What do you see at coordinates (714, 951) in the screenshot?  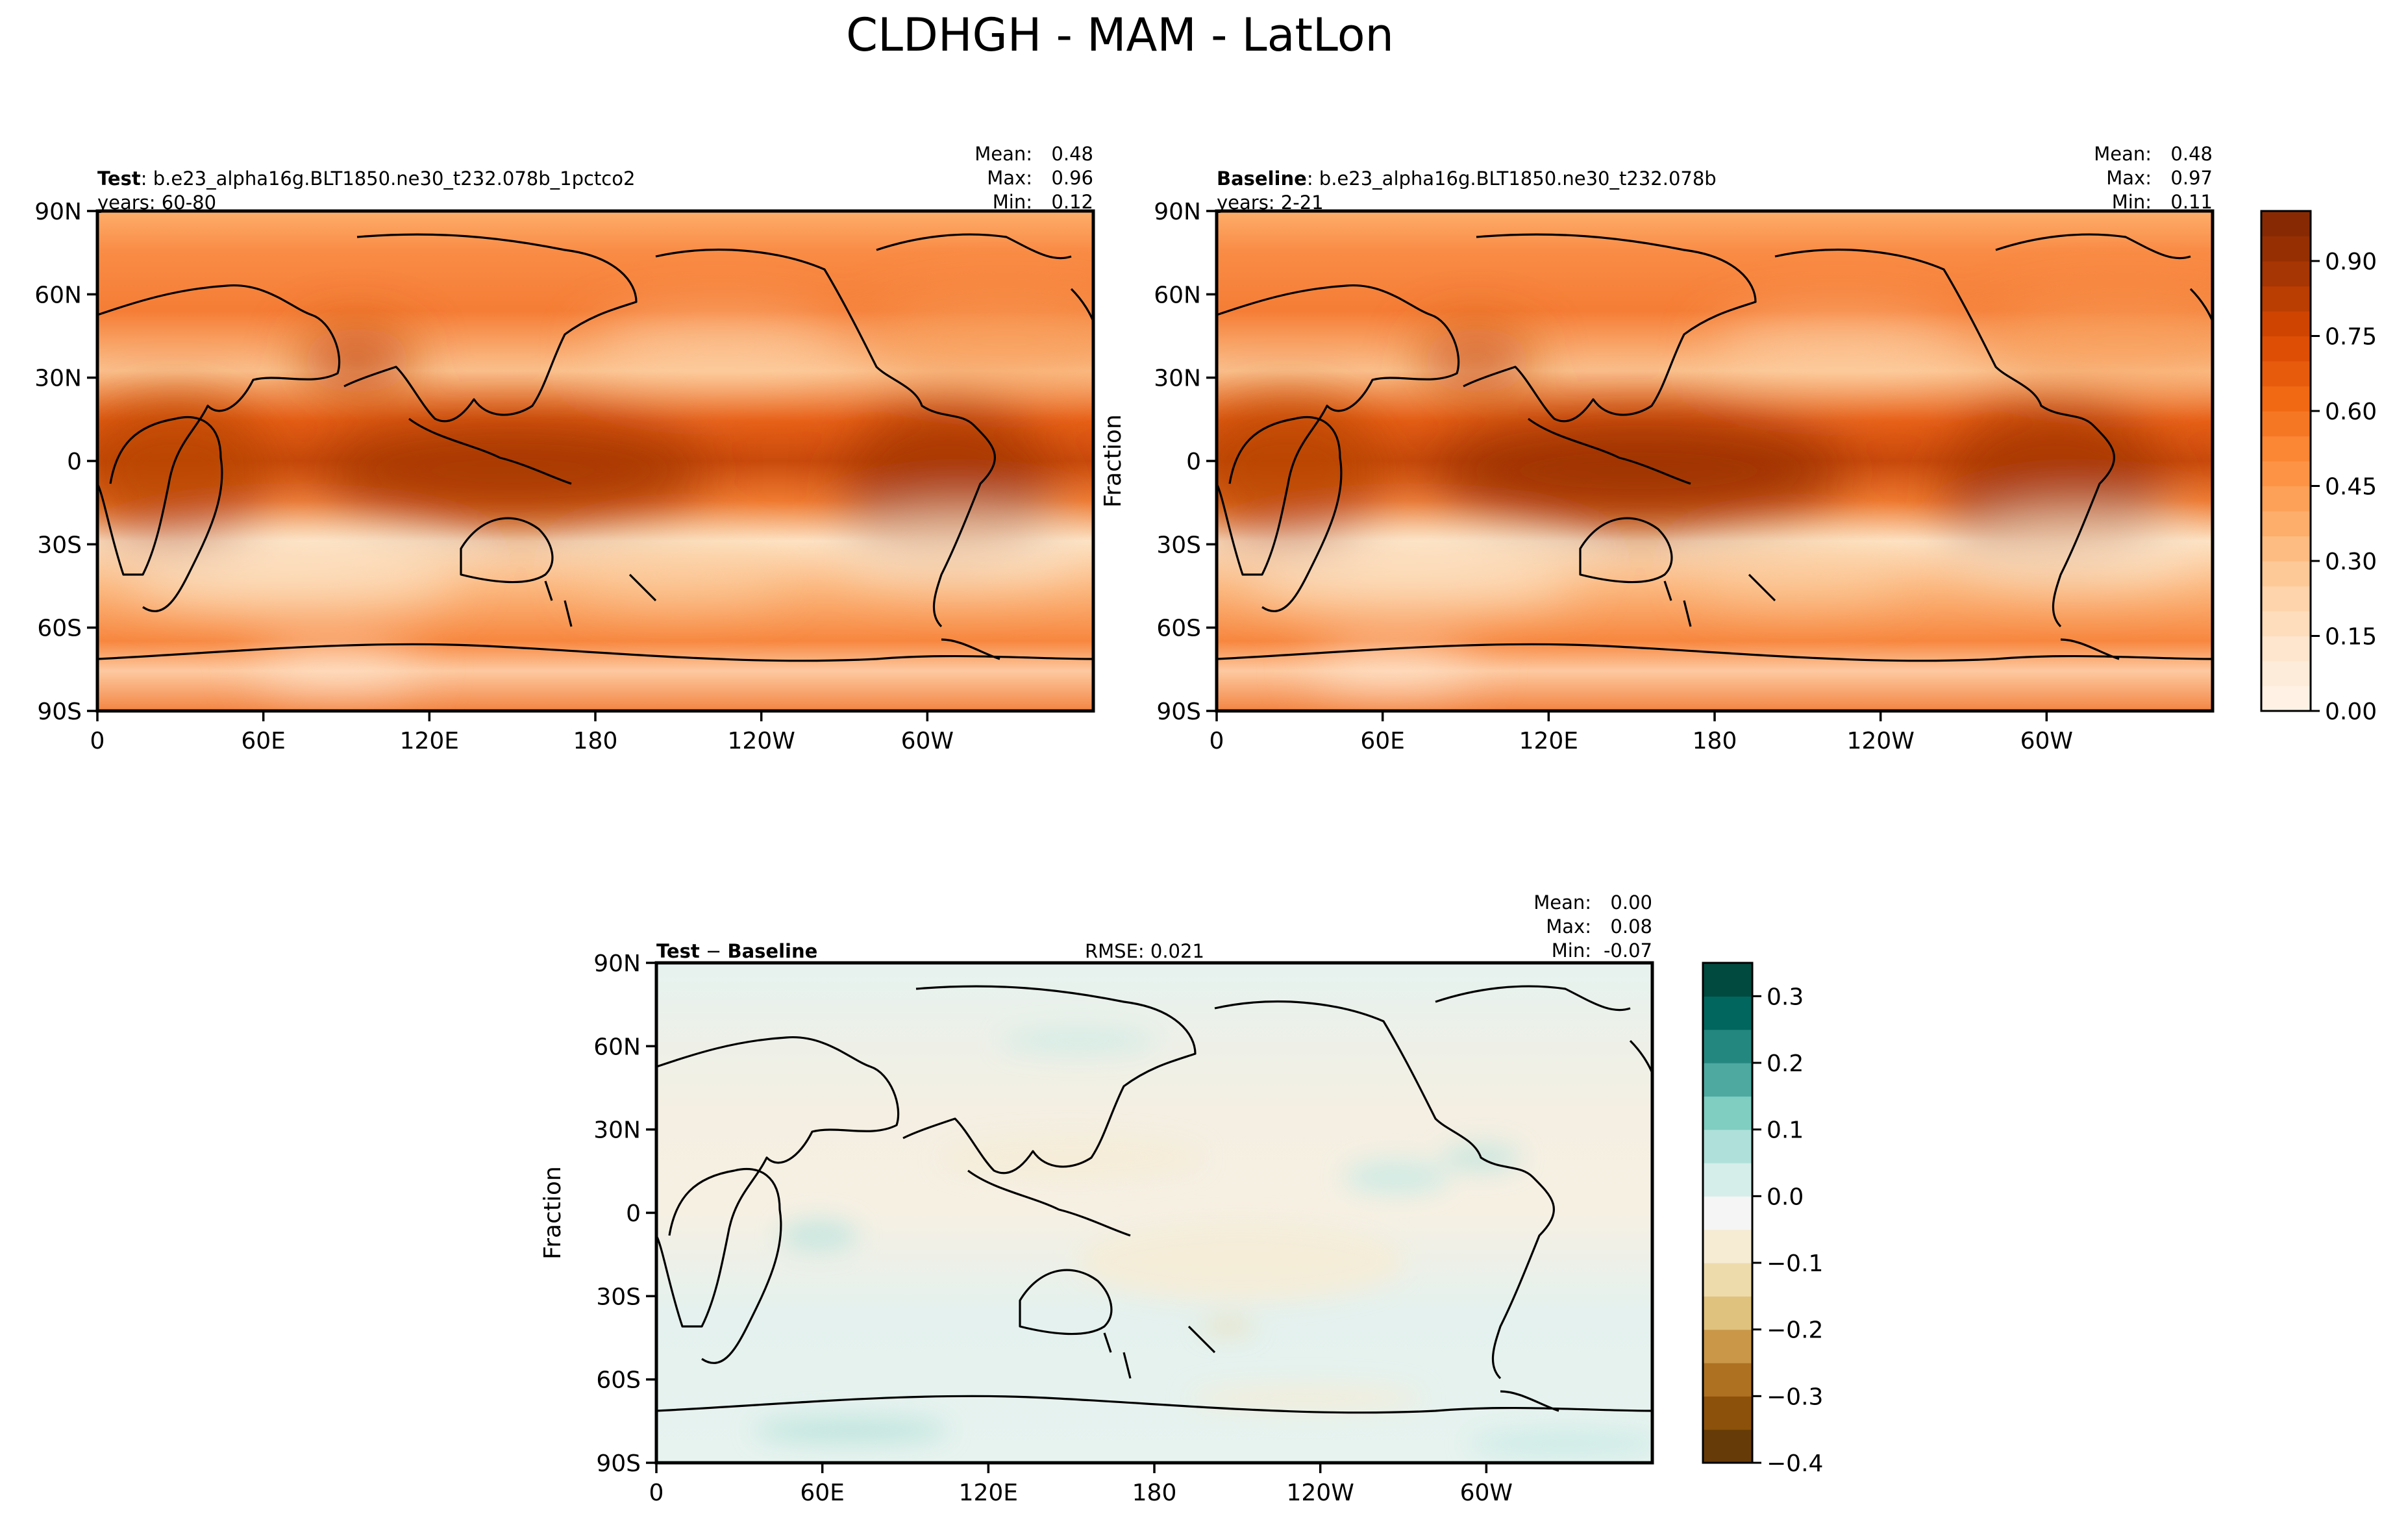 I see `difference-label-minus: −` at bounding box center [714, 951].